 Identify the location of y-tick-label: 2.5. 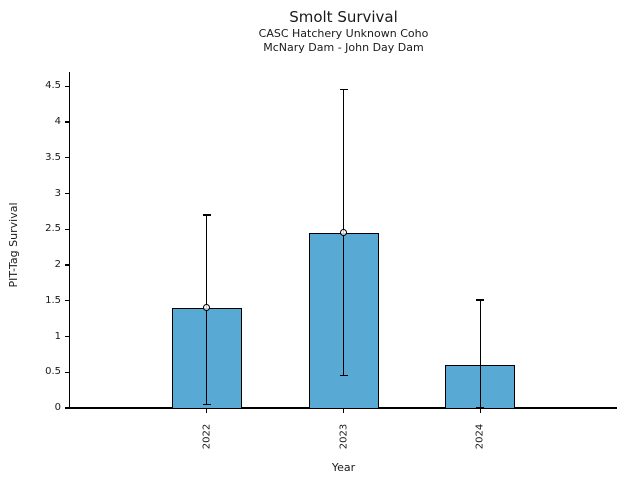
(53, 229).